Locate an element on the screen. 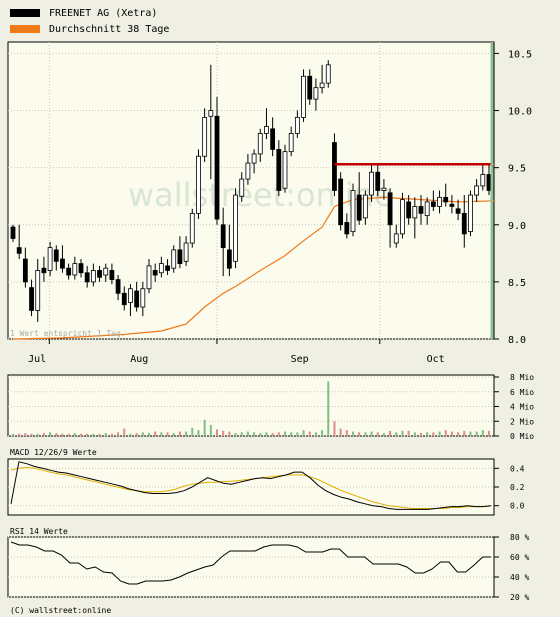 The height and width of the screenshot is (617, 560). y-tick-label: 10.0 is located at coordinates (520, 112).